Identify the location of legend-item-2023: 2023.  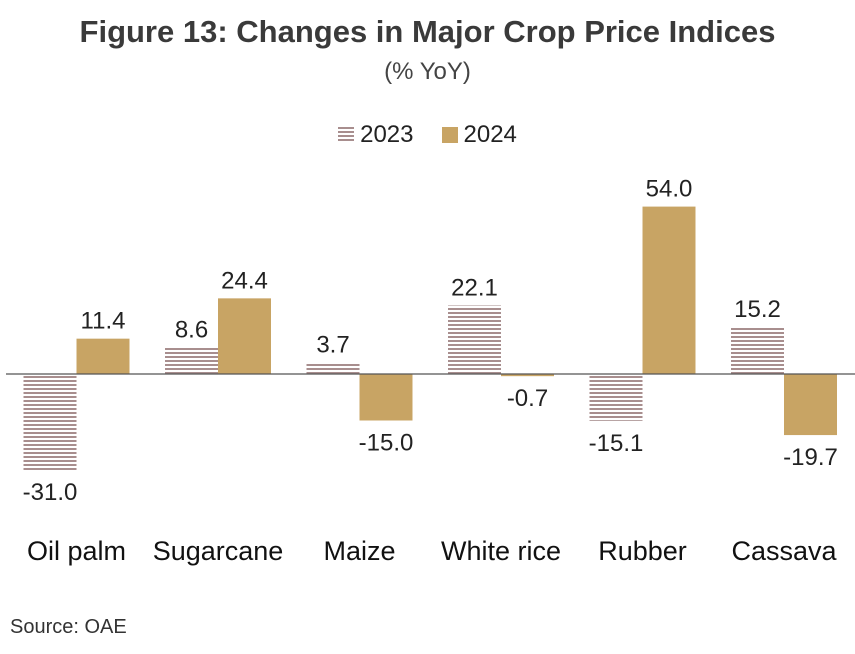
(376, 135).